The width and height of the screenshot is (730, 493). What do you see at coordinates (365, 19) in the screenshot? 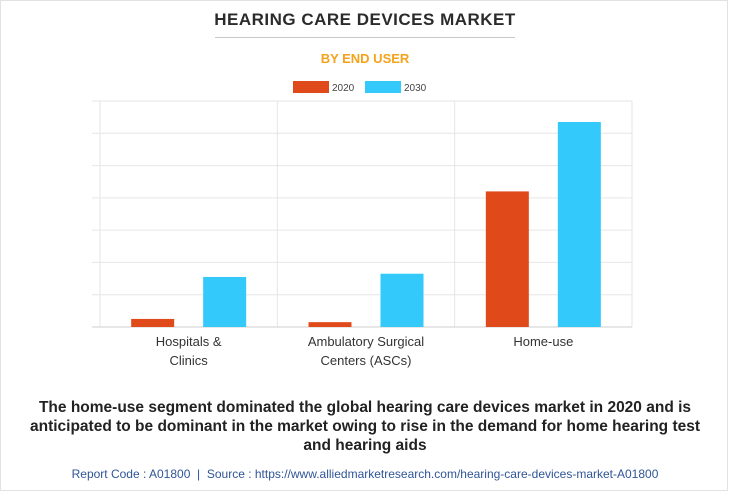
I see `chart-title: HEARING CARE DEVICES MARKET` at bounding box center [365, 19].